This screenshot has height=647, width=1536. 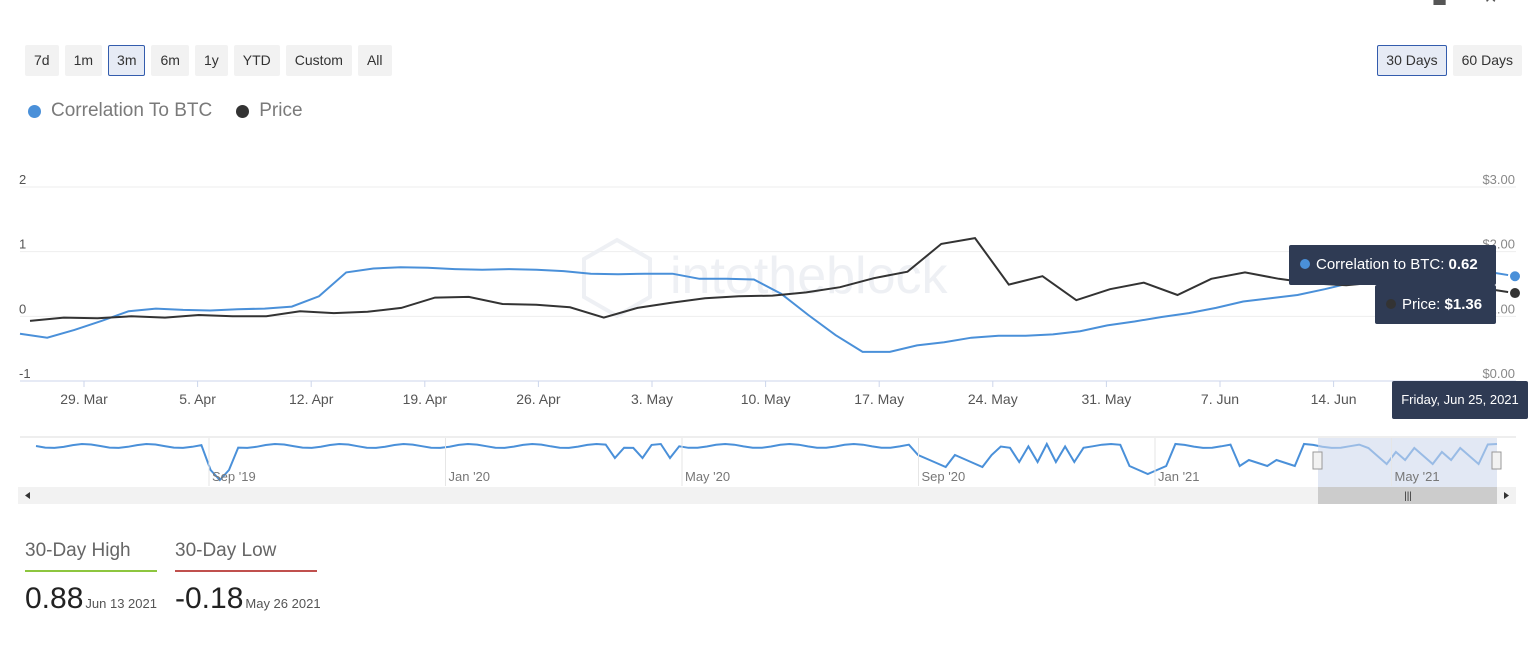 I want to click on scroll-left-arrow-icon, so click(x=27, y=495).